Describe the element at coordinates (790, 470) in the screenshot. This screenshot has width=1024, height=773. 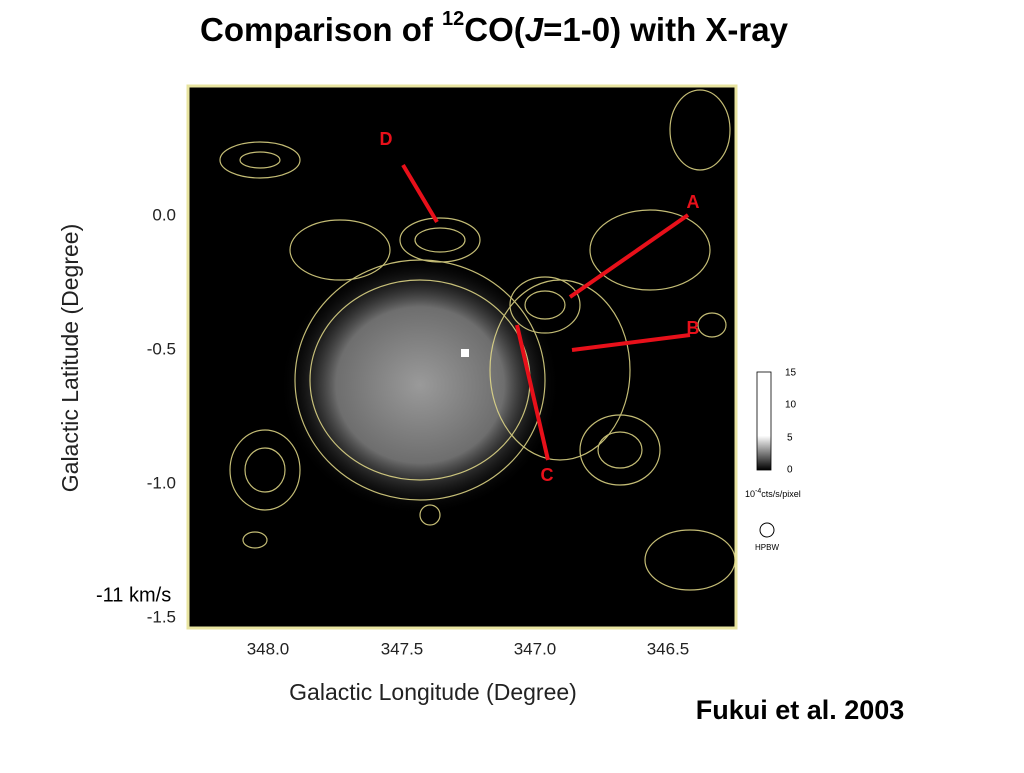
I see `colorbar-tick-label: 0` at that location.